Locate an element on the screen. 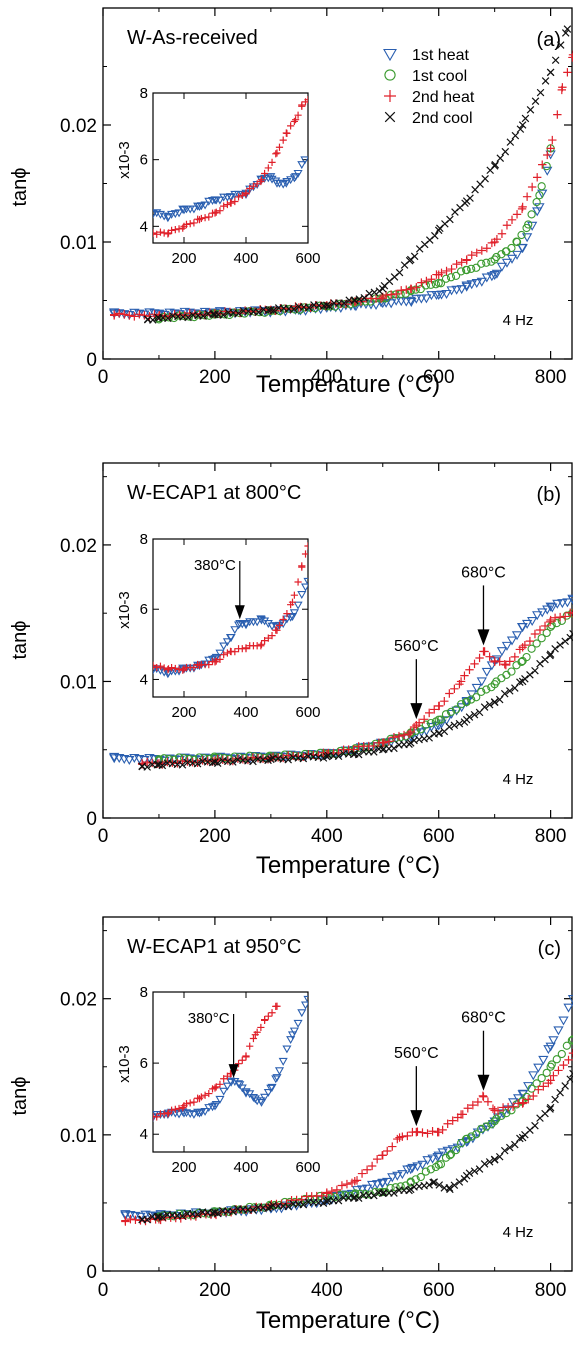  data-layer is located at coordinates (346, 1110).